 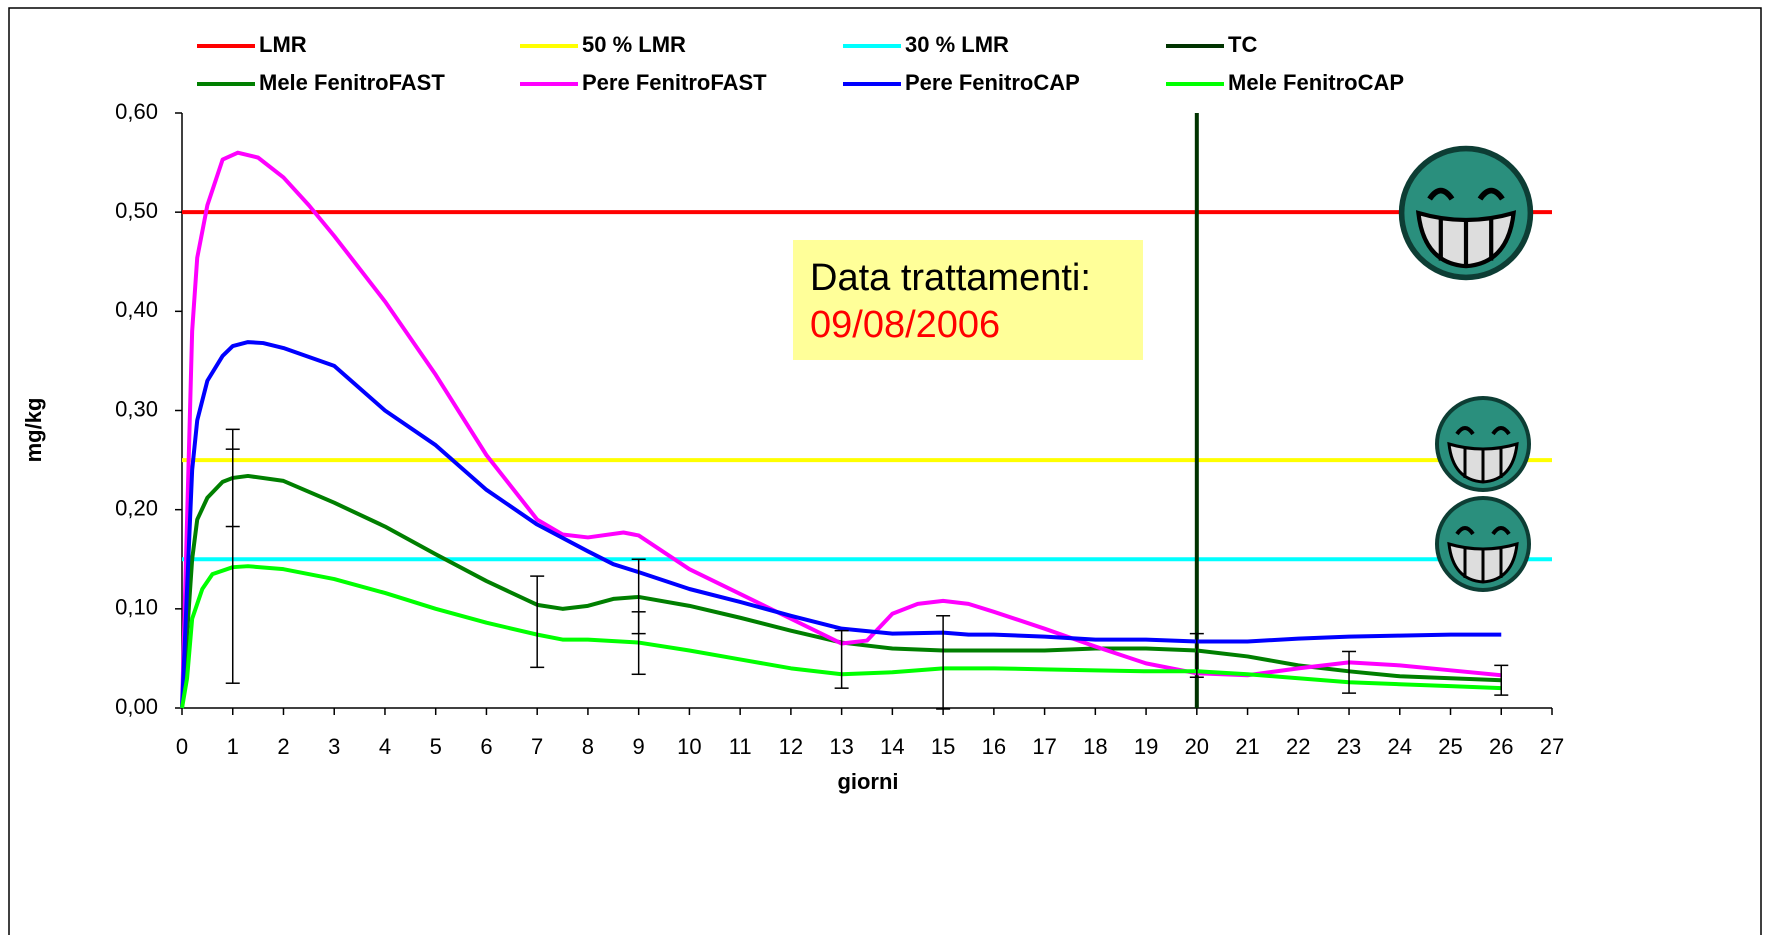 What do you see at coordinates (352, 82) in the screenshot?
I see `legend-label: Mele FenitroFAST` at bounding box center [352, 82].